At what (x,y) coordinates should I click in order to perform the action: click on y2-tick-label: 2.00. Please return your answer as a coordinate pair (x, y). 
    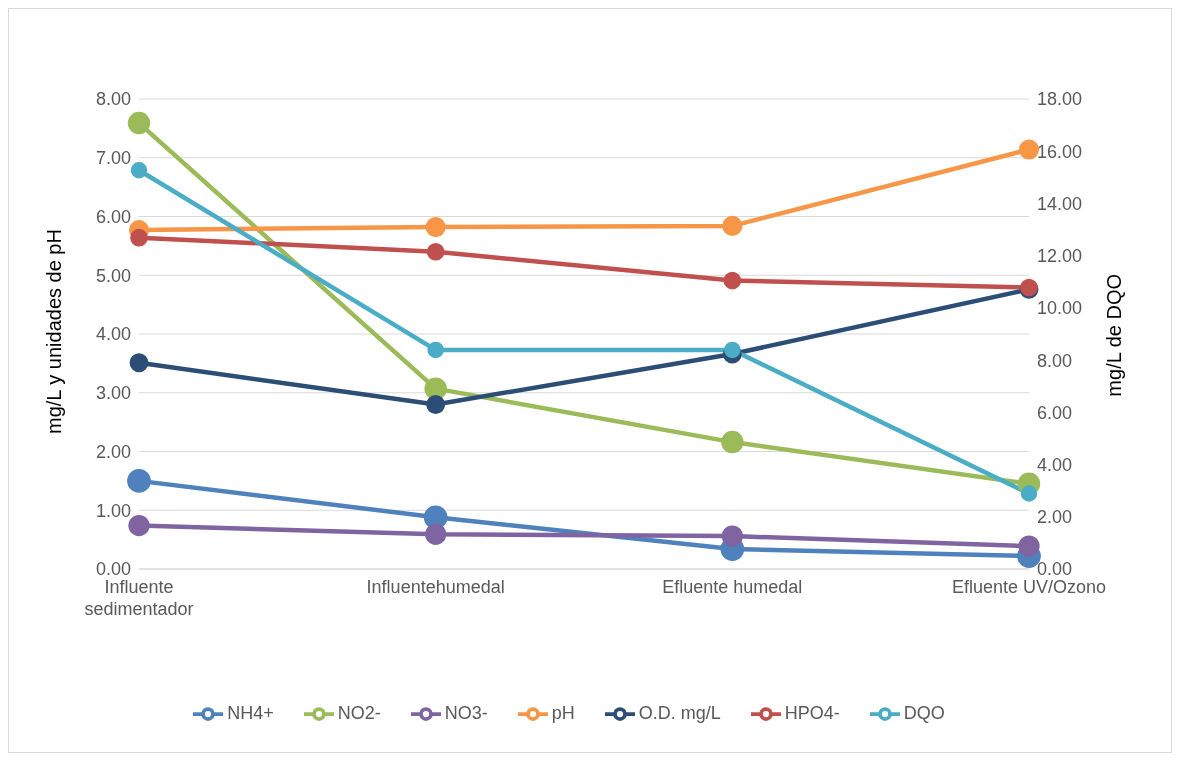
    Looking at the image, I should click on (1055, 517).